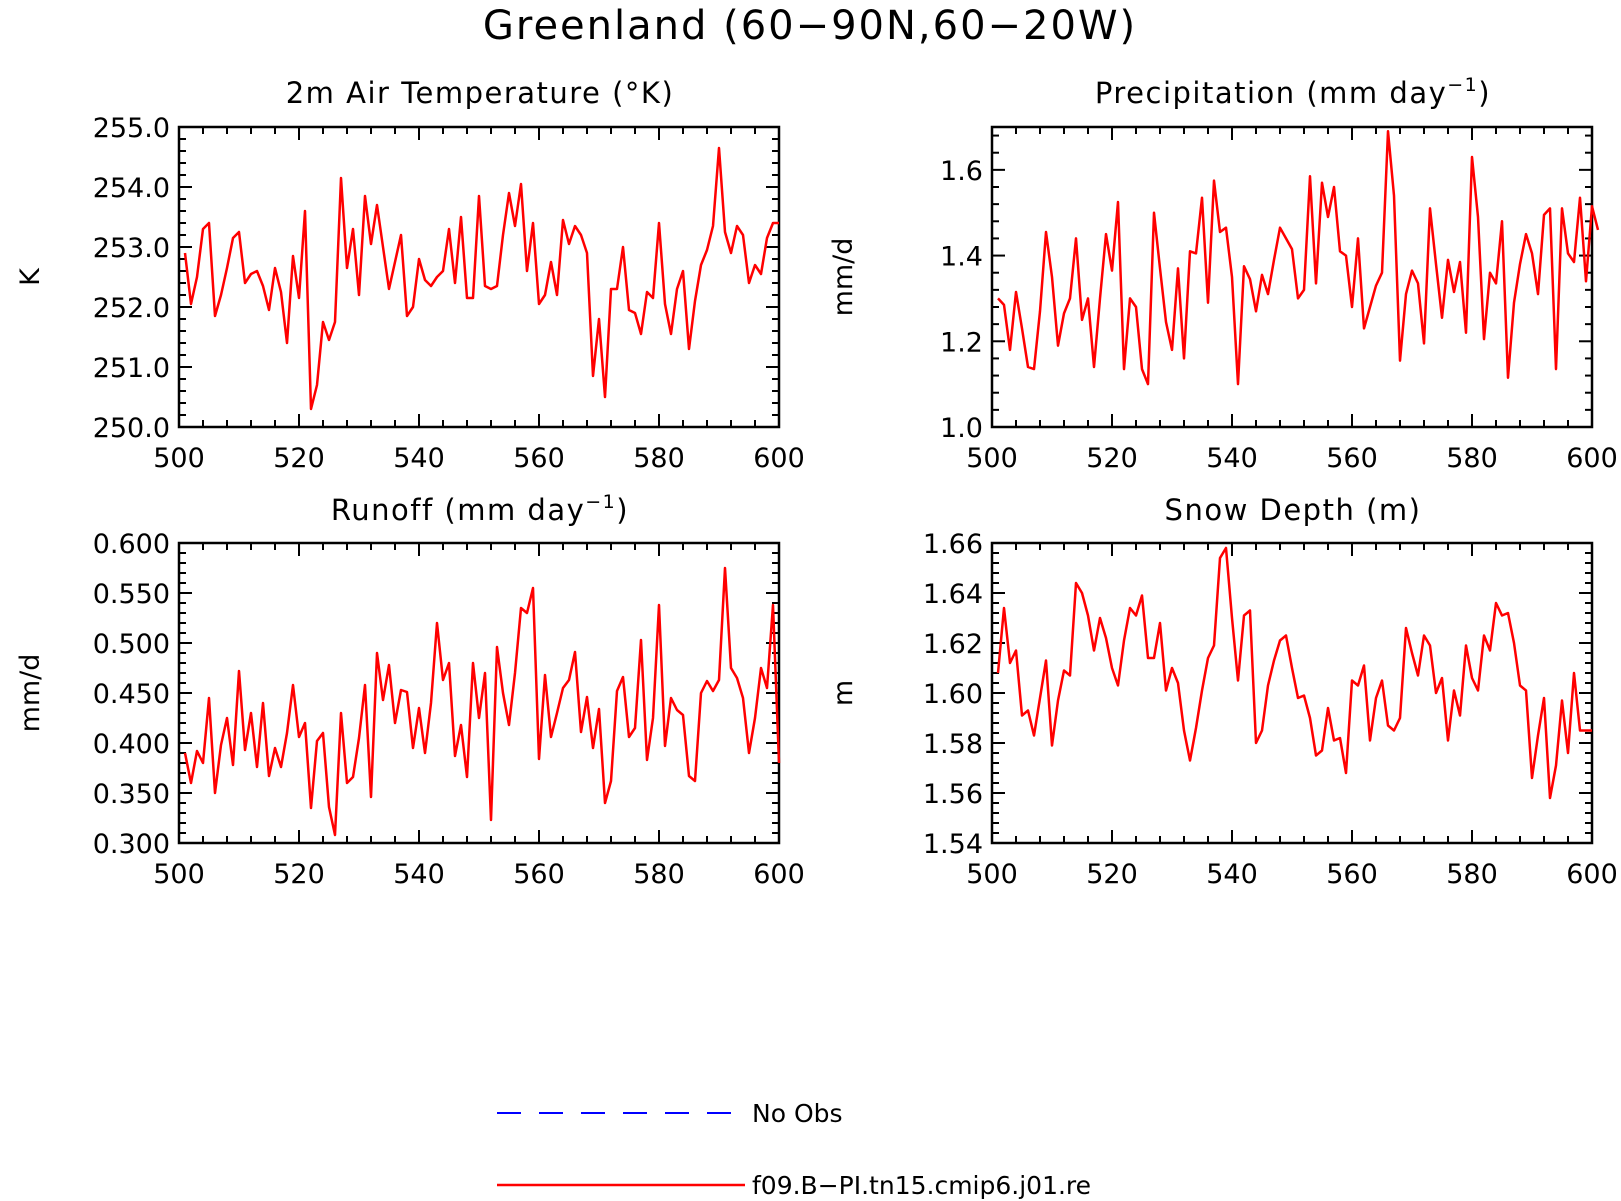 This screenshot has height=1201, width=1621. Describe the element at coordinates (921, 1185) in the screenshot. I see `legend-label-model: f09.B−PI.tn15.cmip6.j01.re` at that location.